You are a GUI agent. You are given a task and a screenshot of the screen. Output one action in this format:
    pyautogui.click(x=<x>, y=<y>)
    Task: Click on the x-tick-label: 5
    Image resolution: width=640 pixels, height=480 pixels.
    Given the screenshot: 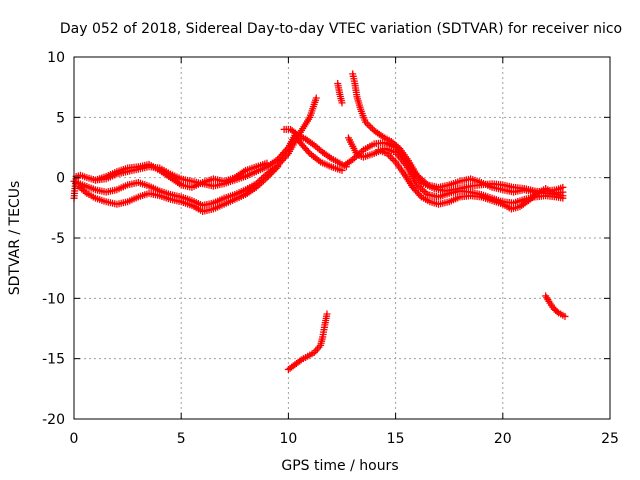 What is the action you would take?
    pyautogui.click(x=181, y=439)
    